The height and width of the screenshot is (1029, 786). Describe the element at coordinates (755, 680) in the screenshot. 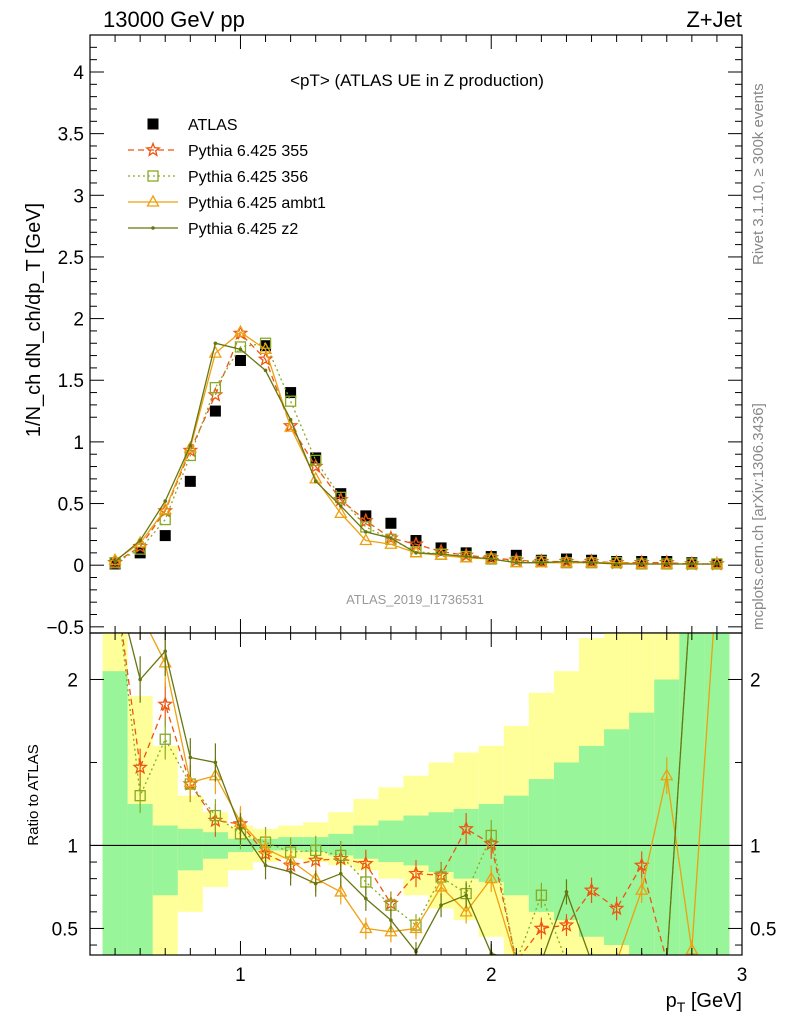

I see `ratio-y-tick-label-right: 2` at that location.